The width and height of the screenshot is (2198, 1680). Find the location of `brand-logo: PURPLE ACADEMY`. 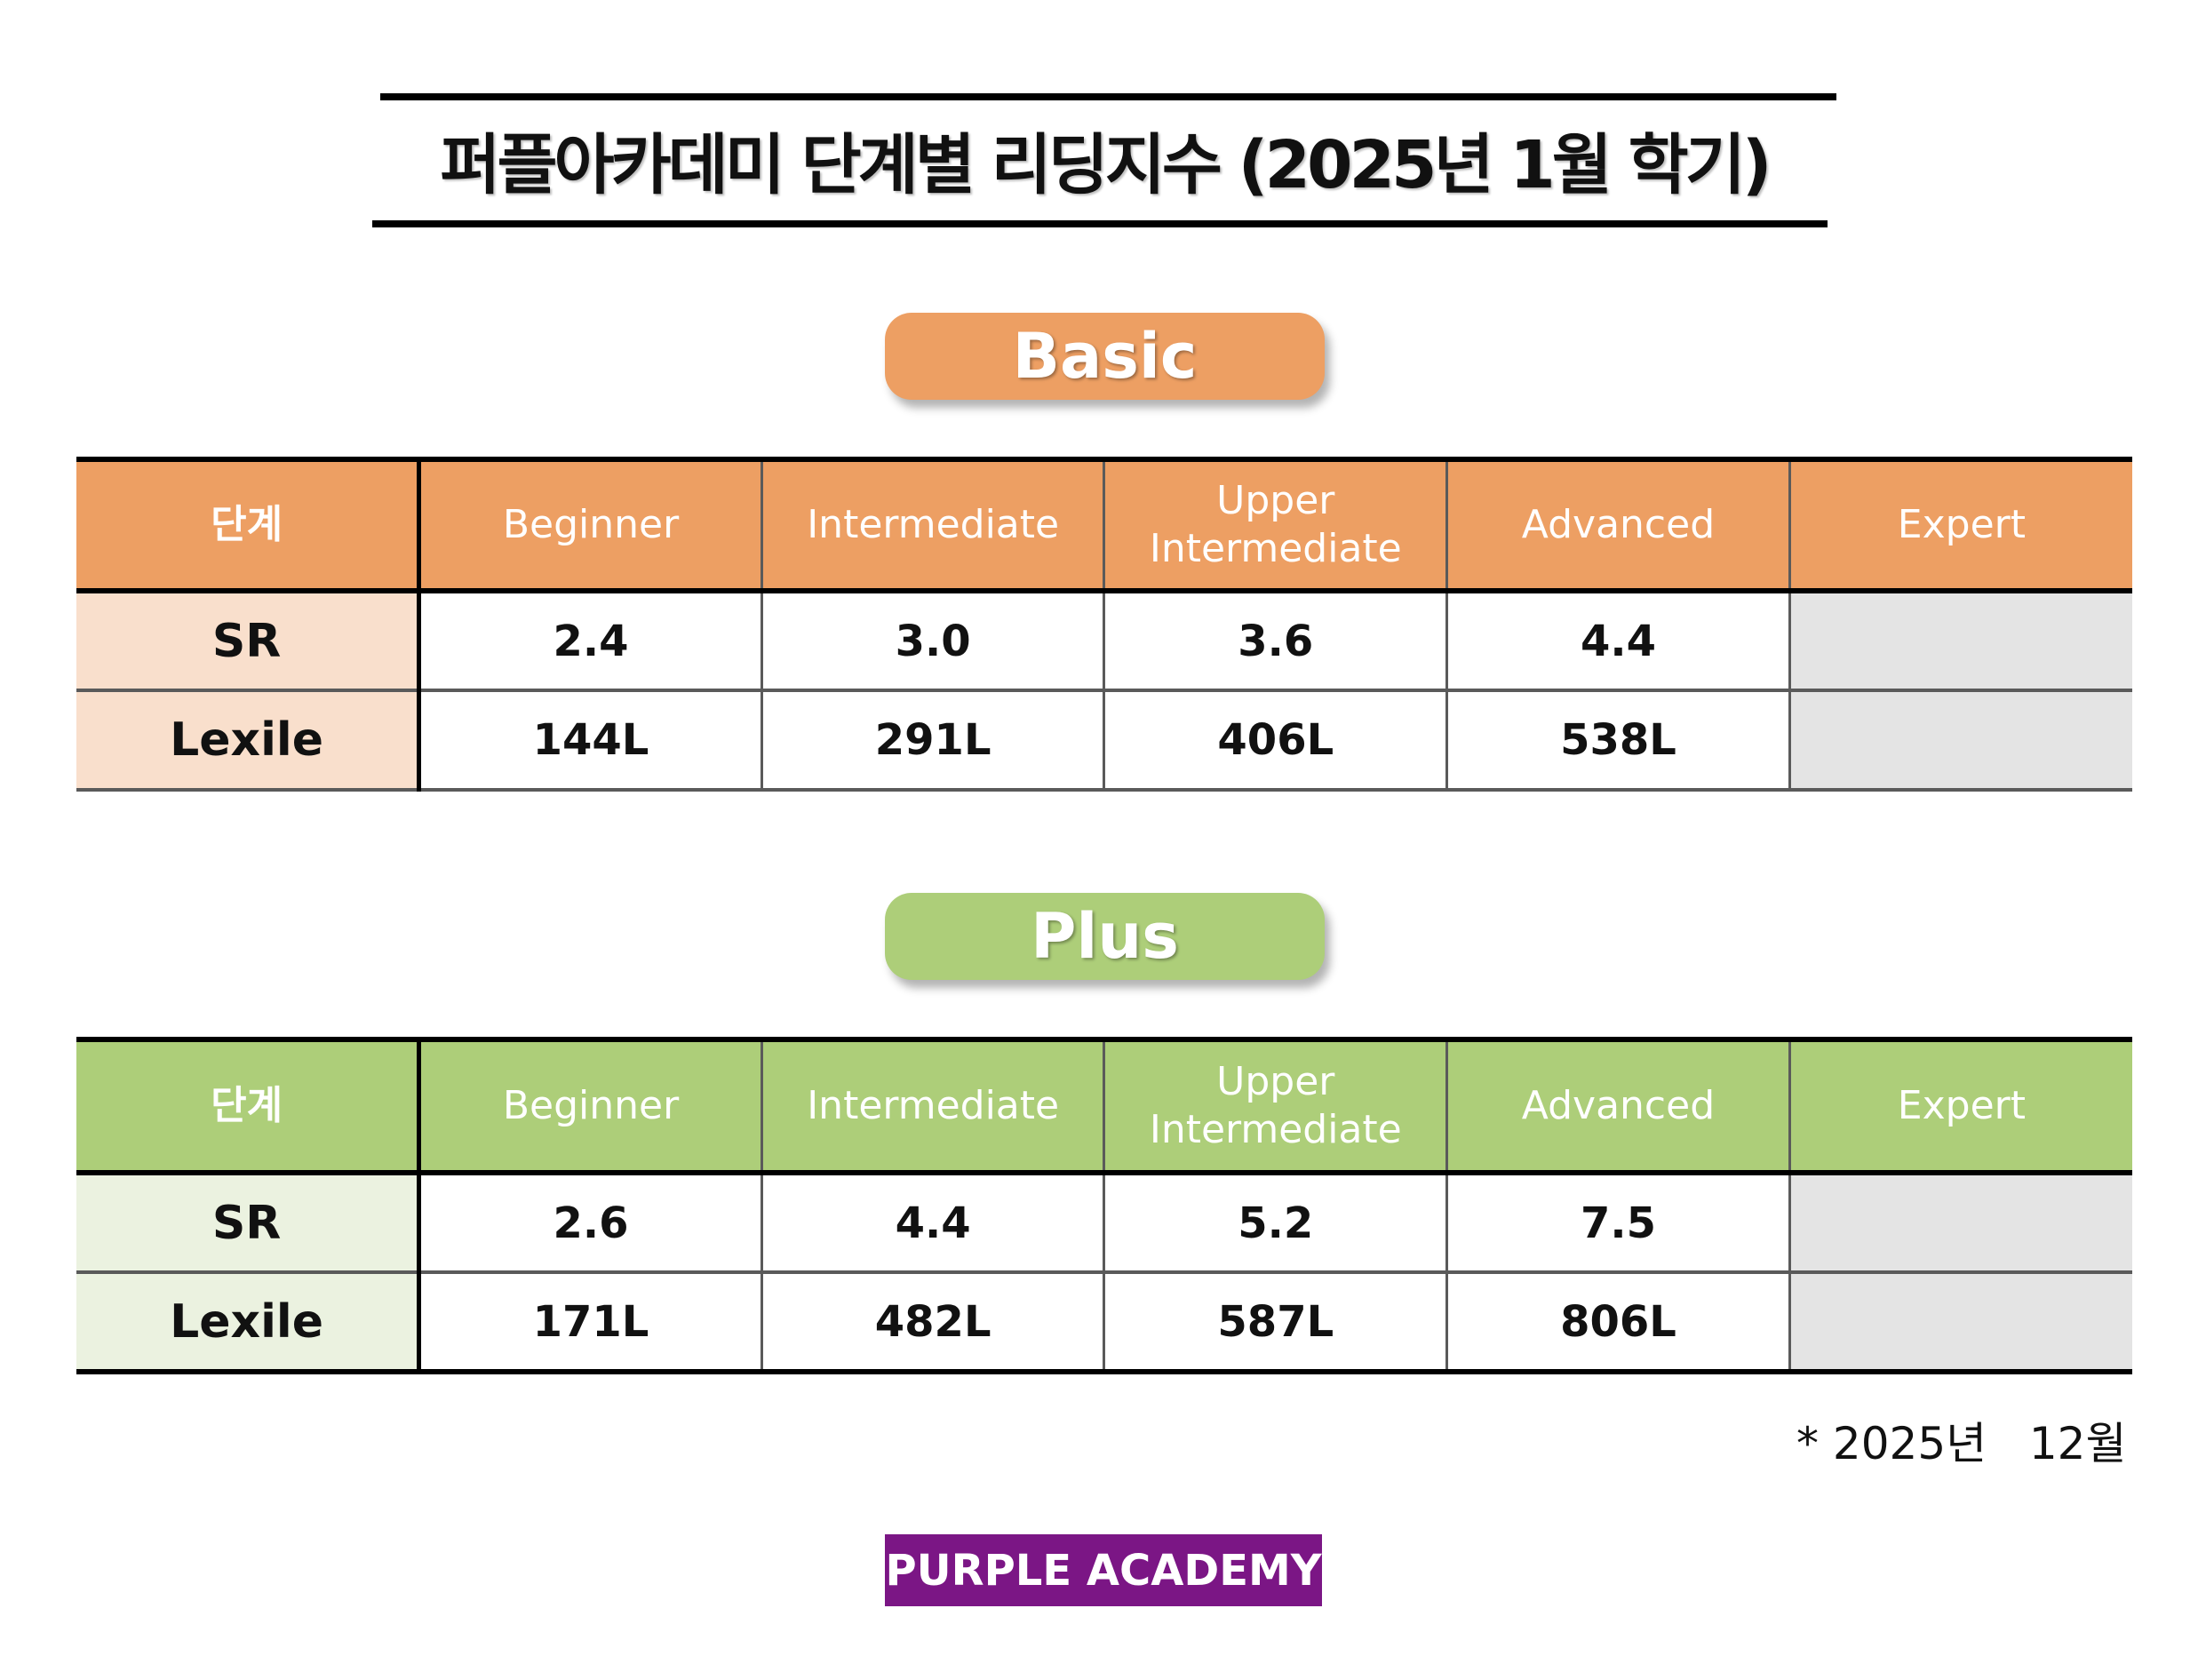

brand-logo: PURPLE ACADEMY is located at coordinates (1103, 1570).